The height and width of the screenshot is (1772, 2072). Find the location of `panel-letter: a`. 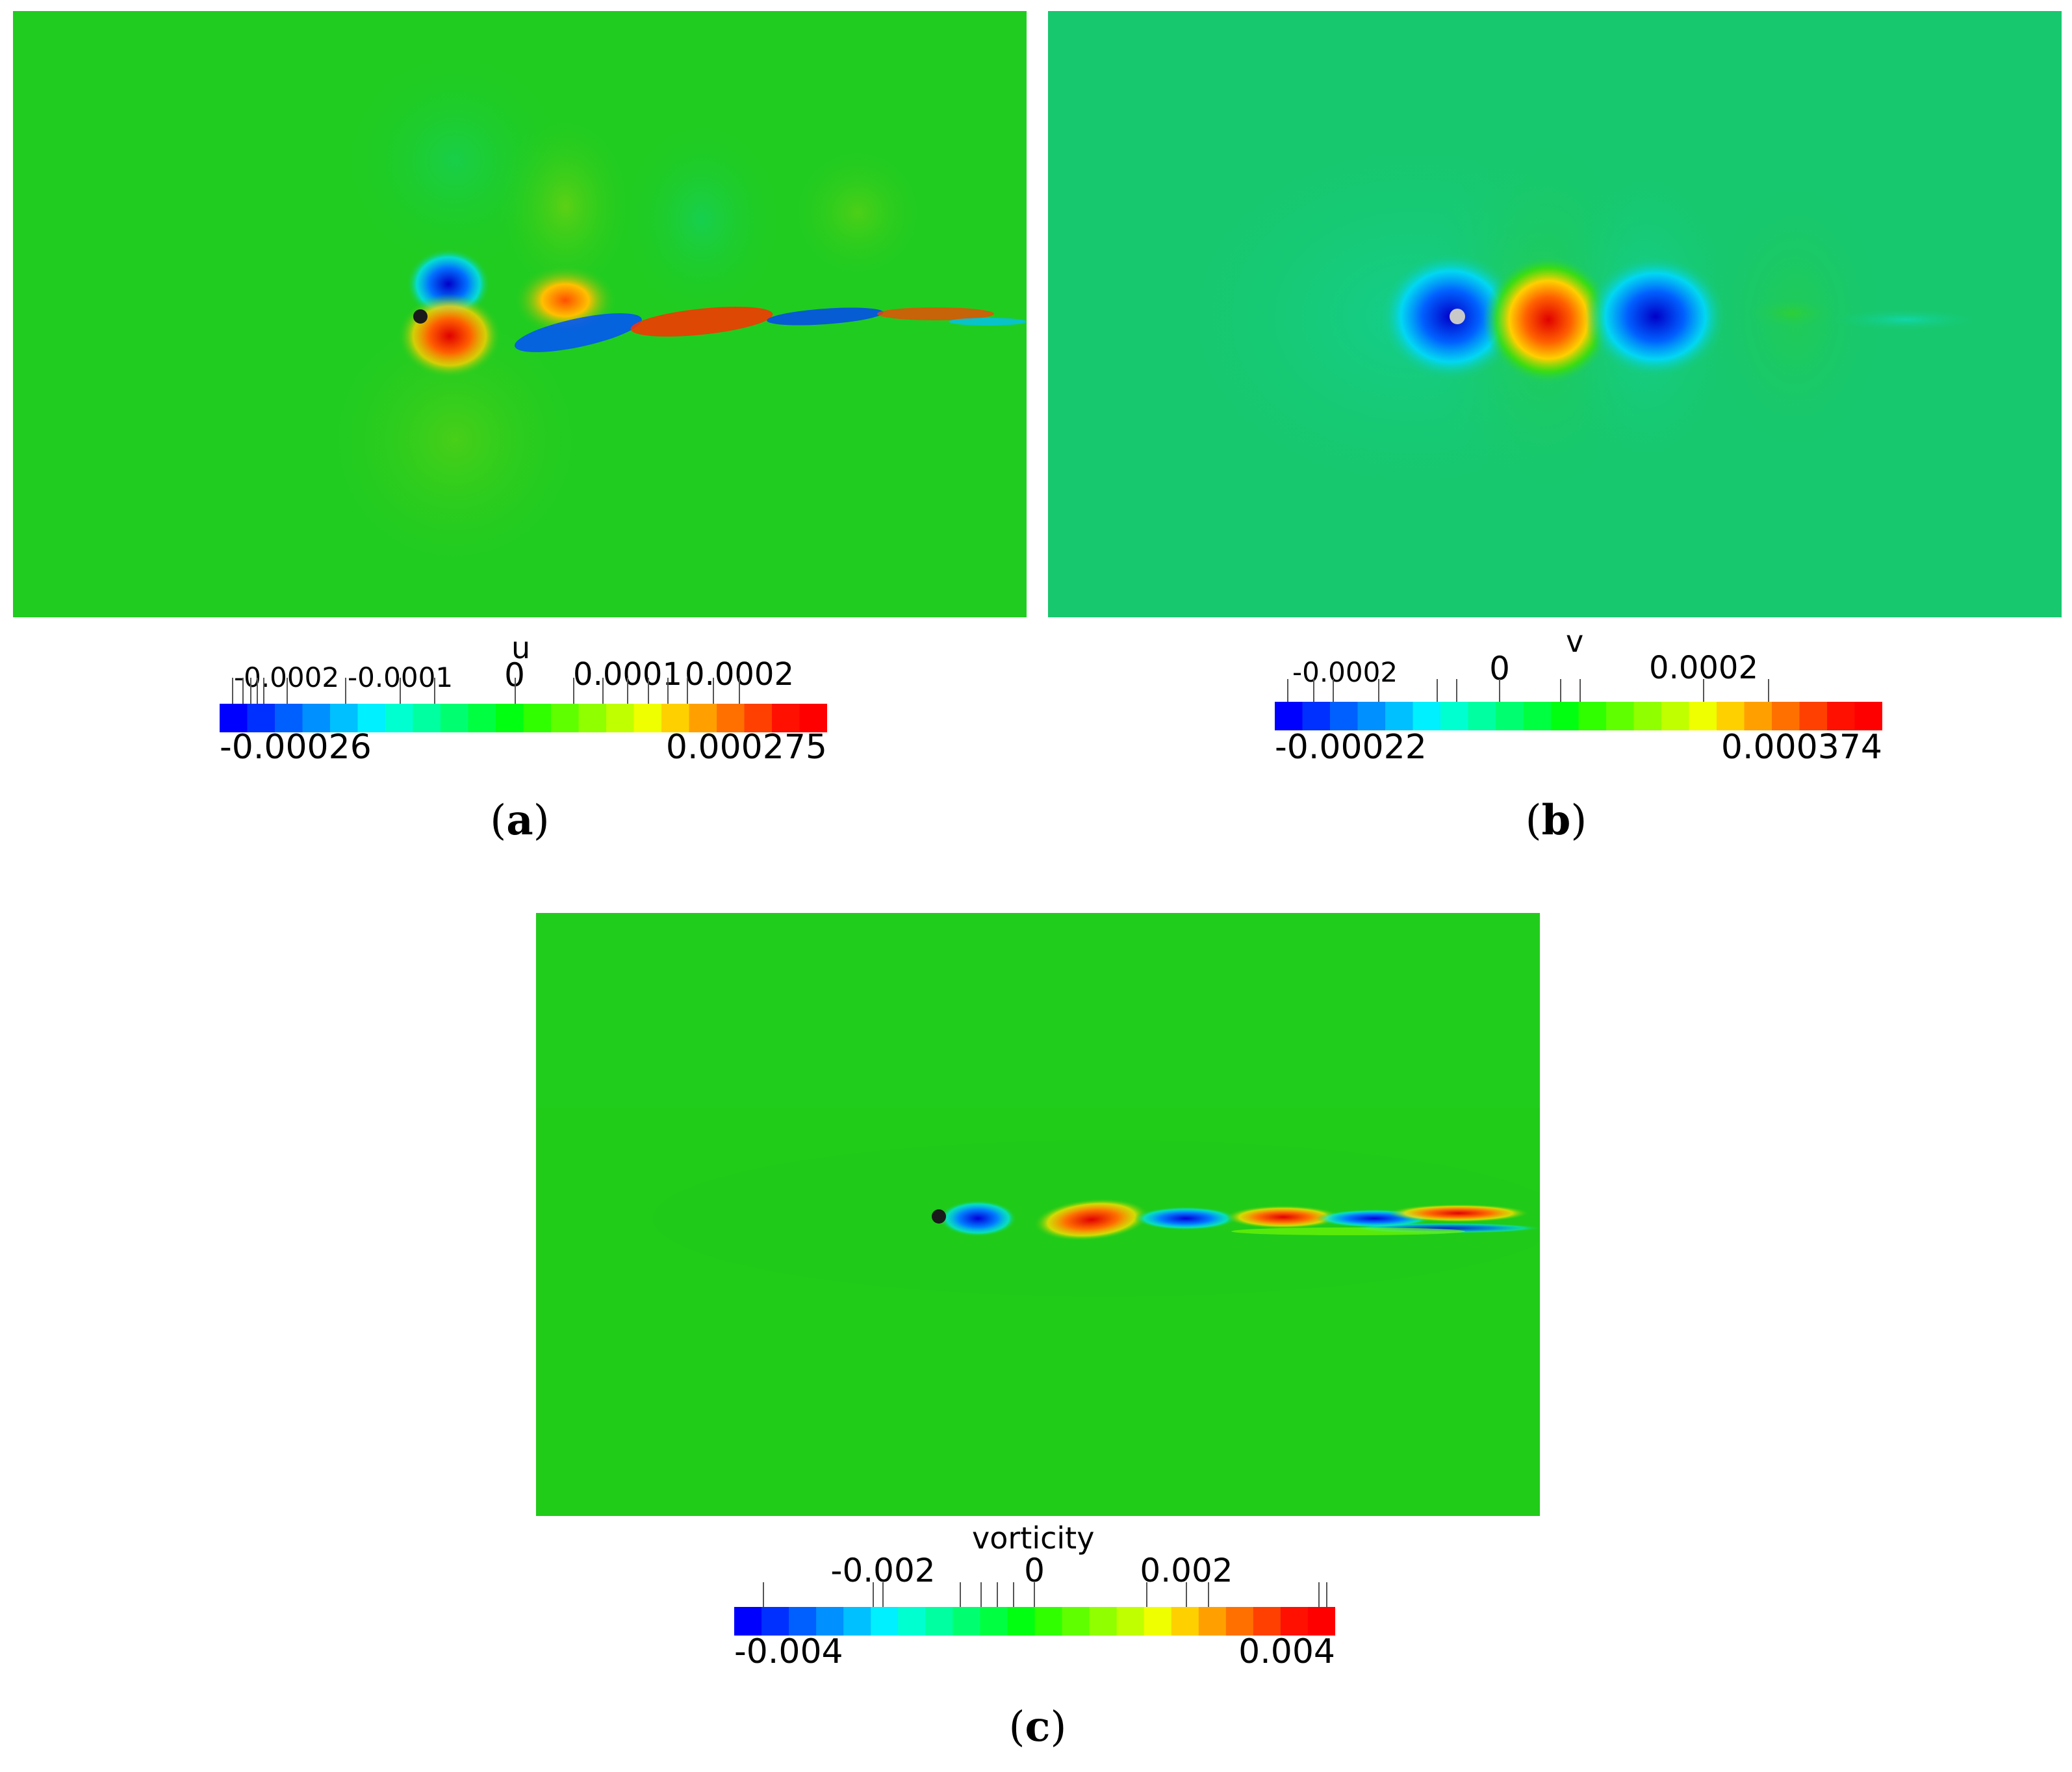

panel-letter: a is located at coordinates (519, 820).